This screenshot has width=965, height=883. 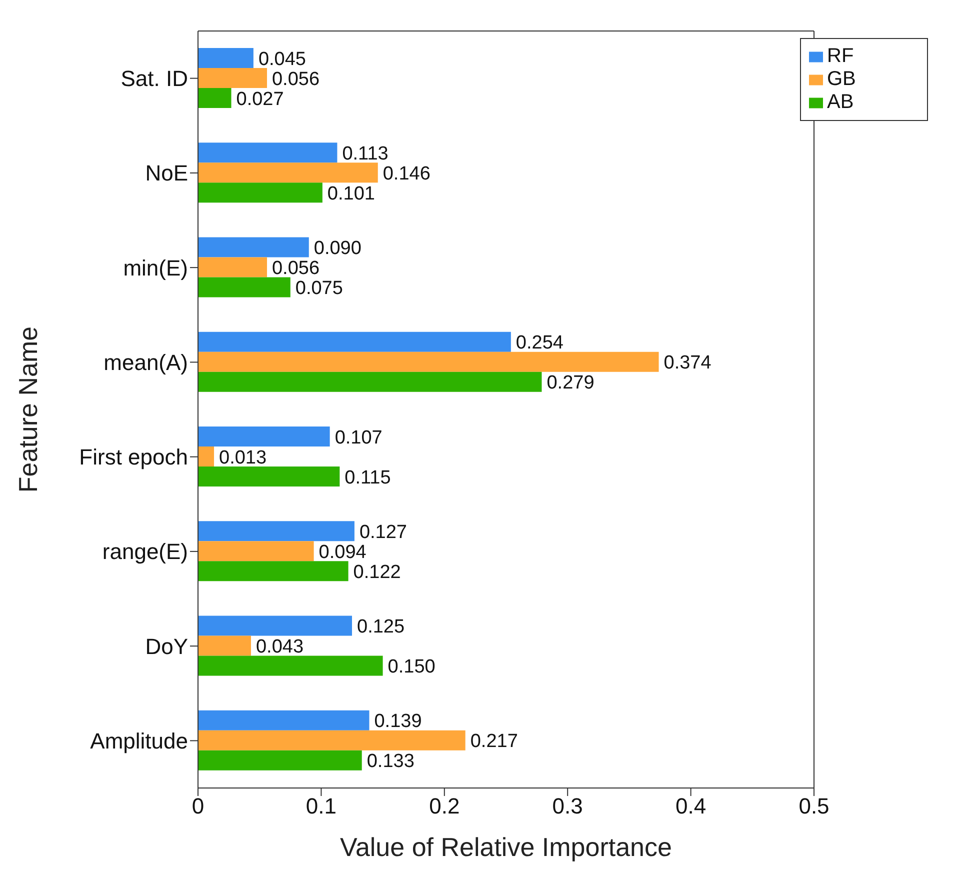 What do you see at coordinates (506, 847) in the screenshot?
I see `x-axis-title: Value of Relative Importance` at bounding box center [506, 847].